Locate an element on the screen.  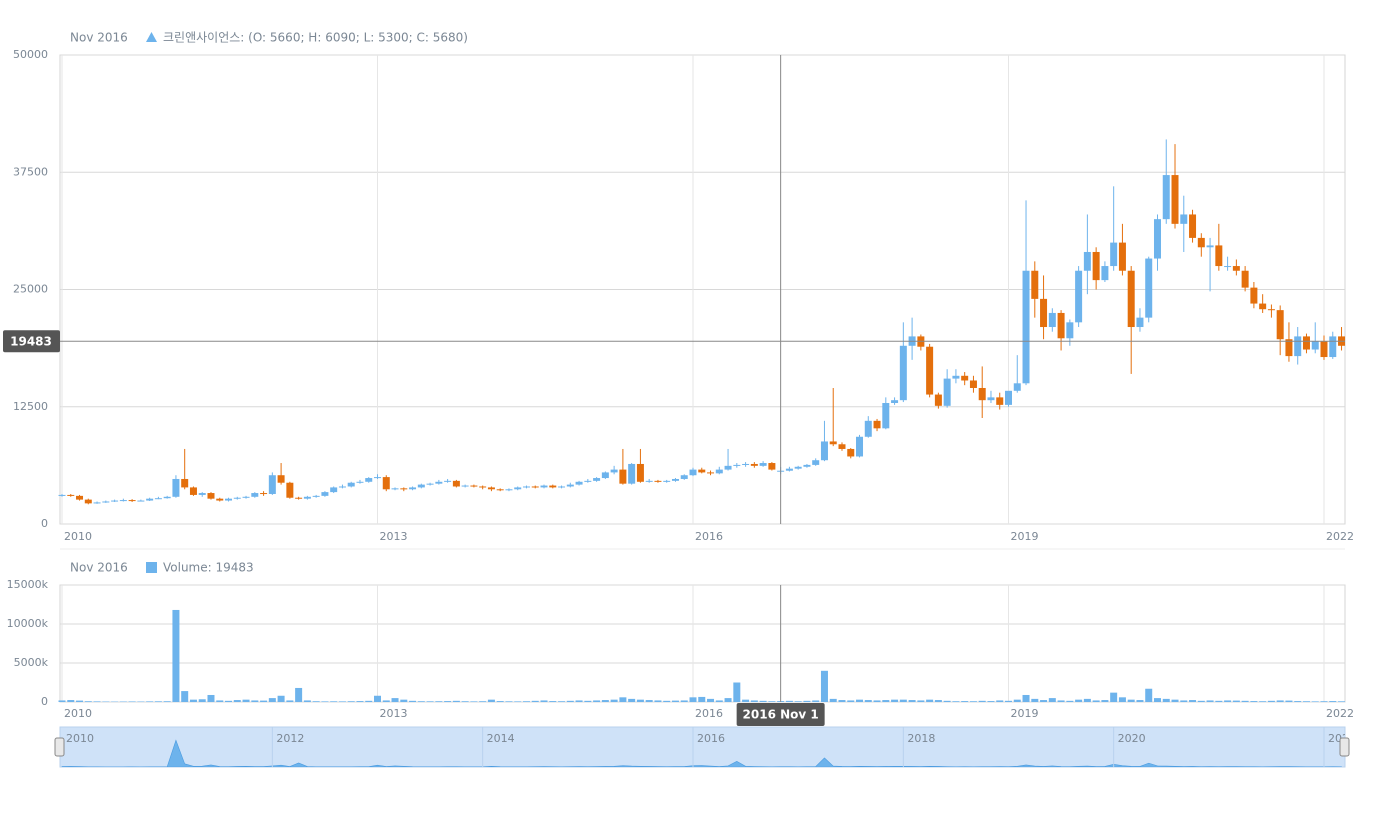
x-tick-label: 2016 is located at coordinates (709, 536).